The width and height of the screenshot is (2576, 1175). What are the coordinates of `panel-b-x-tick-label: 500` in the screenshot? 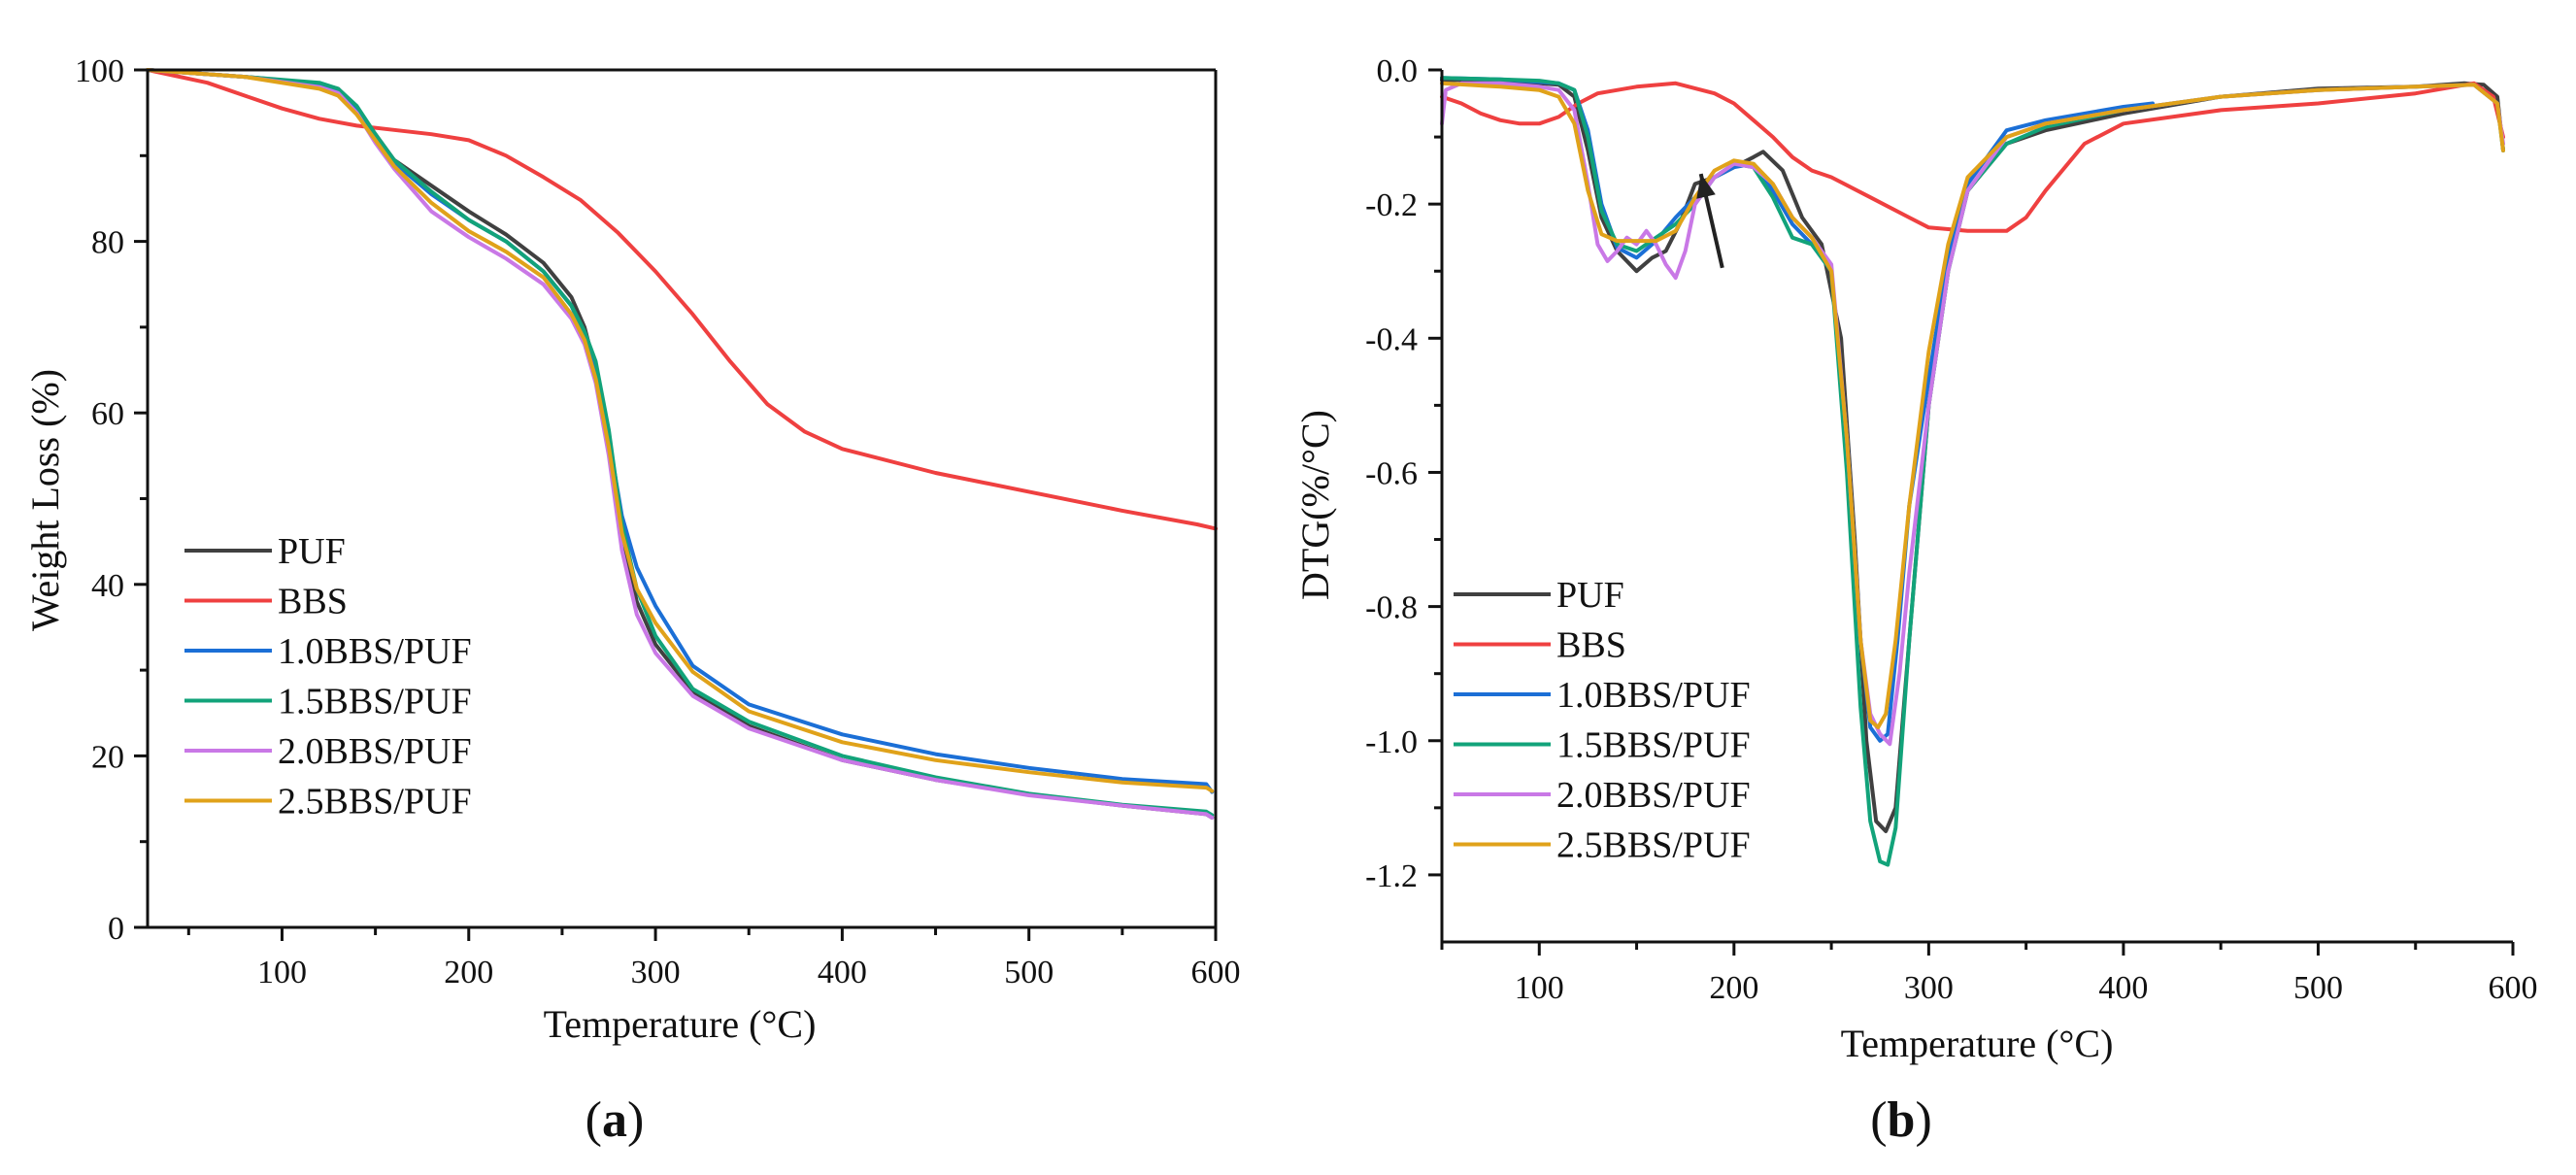 It's located at (2318, 988).